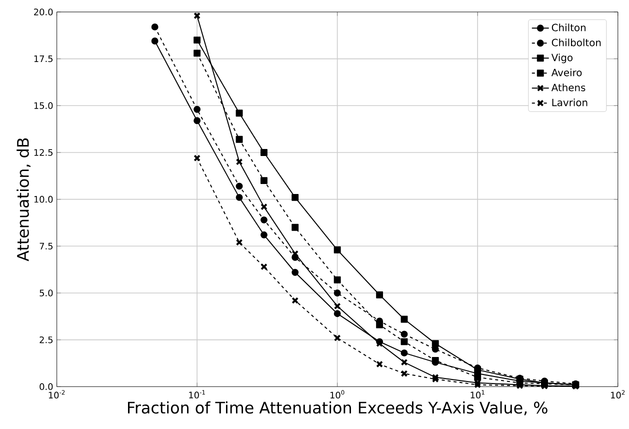  What do you see at coordinates (566, 72) in the screenshot?
I see `legend-label: Aveiro` at bounding box center [566, 72].